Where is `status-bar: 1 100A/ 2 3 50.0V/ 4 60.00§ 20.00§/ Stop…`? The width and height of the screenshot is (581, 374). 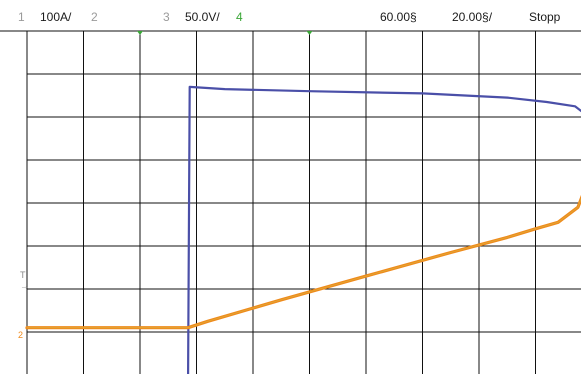
status-bar: 1 100A/ 2 3 50.0V/ 4 60.00§ 20.00§/ Stop… is located at coordinates (290, 16).